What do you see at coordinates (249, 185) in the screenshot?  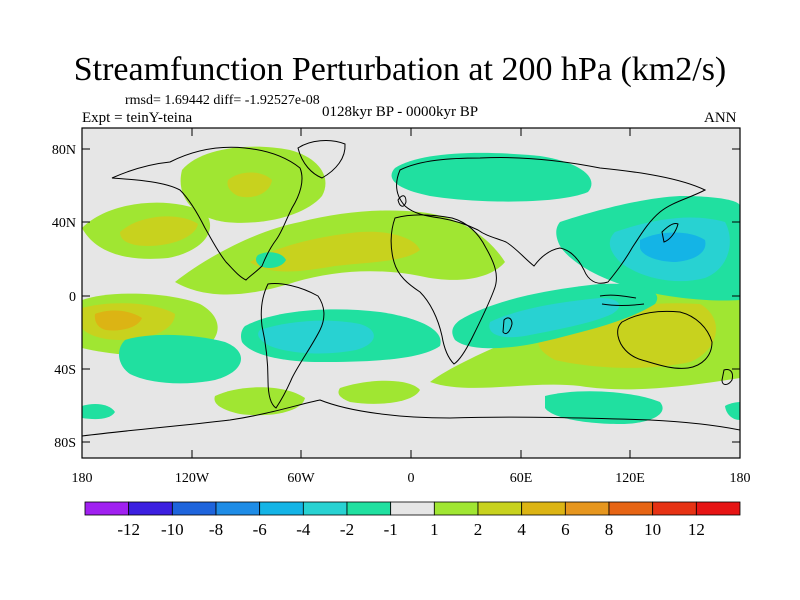 I see `anomaly-north-america-core` at bounding box center [249, 185].